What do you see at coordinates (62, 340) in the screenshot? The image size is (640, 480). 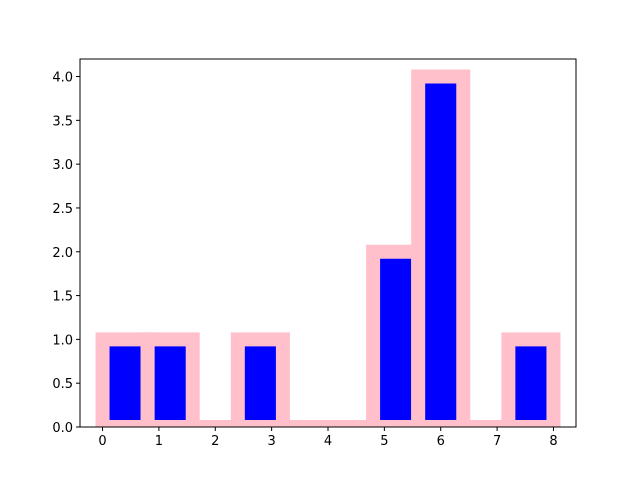 I see `y-tick-label: 1.0` at bounding box center [62, 340].